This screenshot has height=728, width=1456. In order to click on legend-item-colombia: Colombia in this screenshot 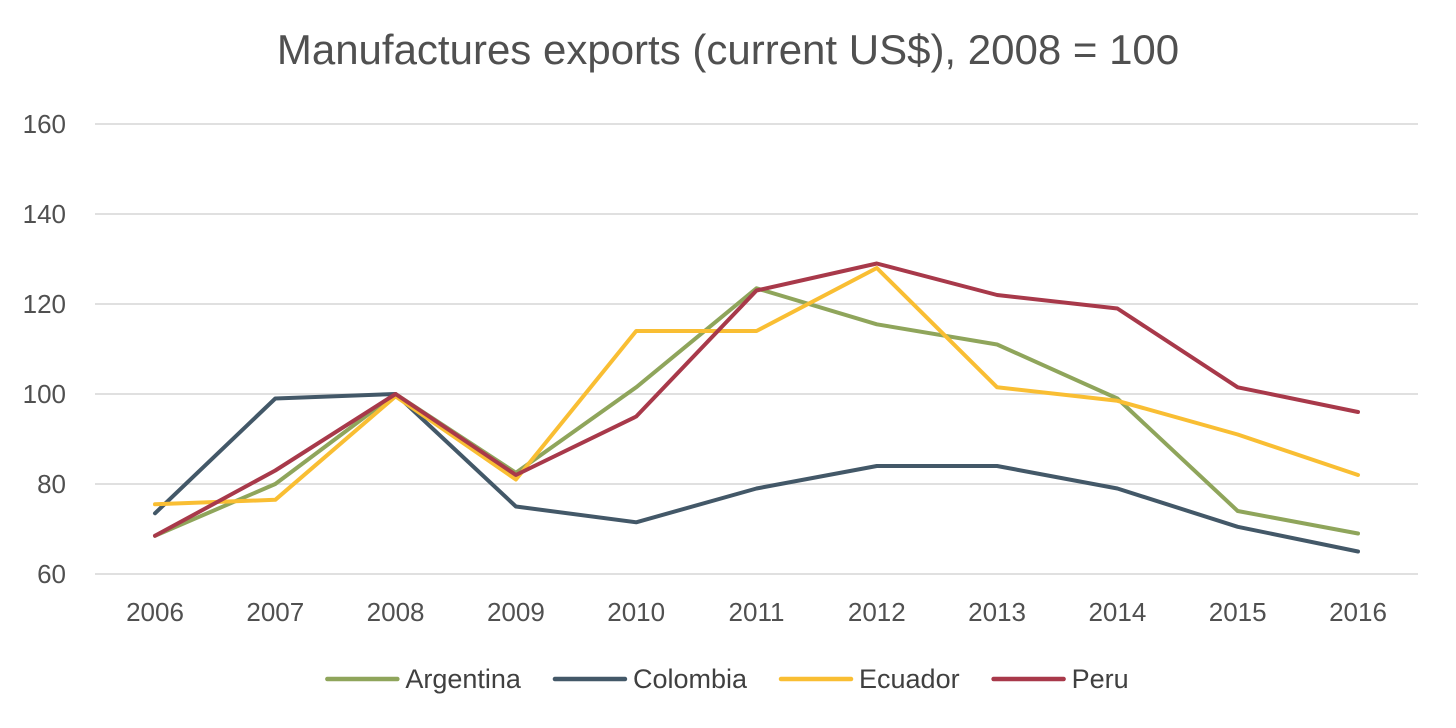, I will do `click(650, 679)`.